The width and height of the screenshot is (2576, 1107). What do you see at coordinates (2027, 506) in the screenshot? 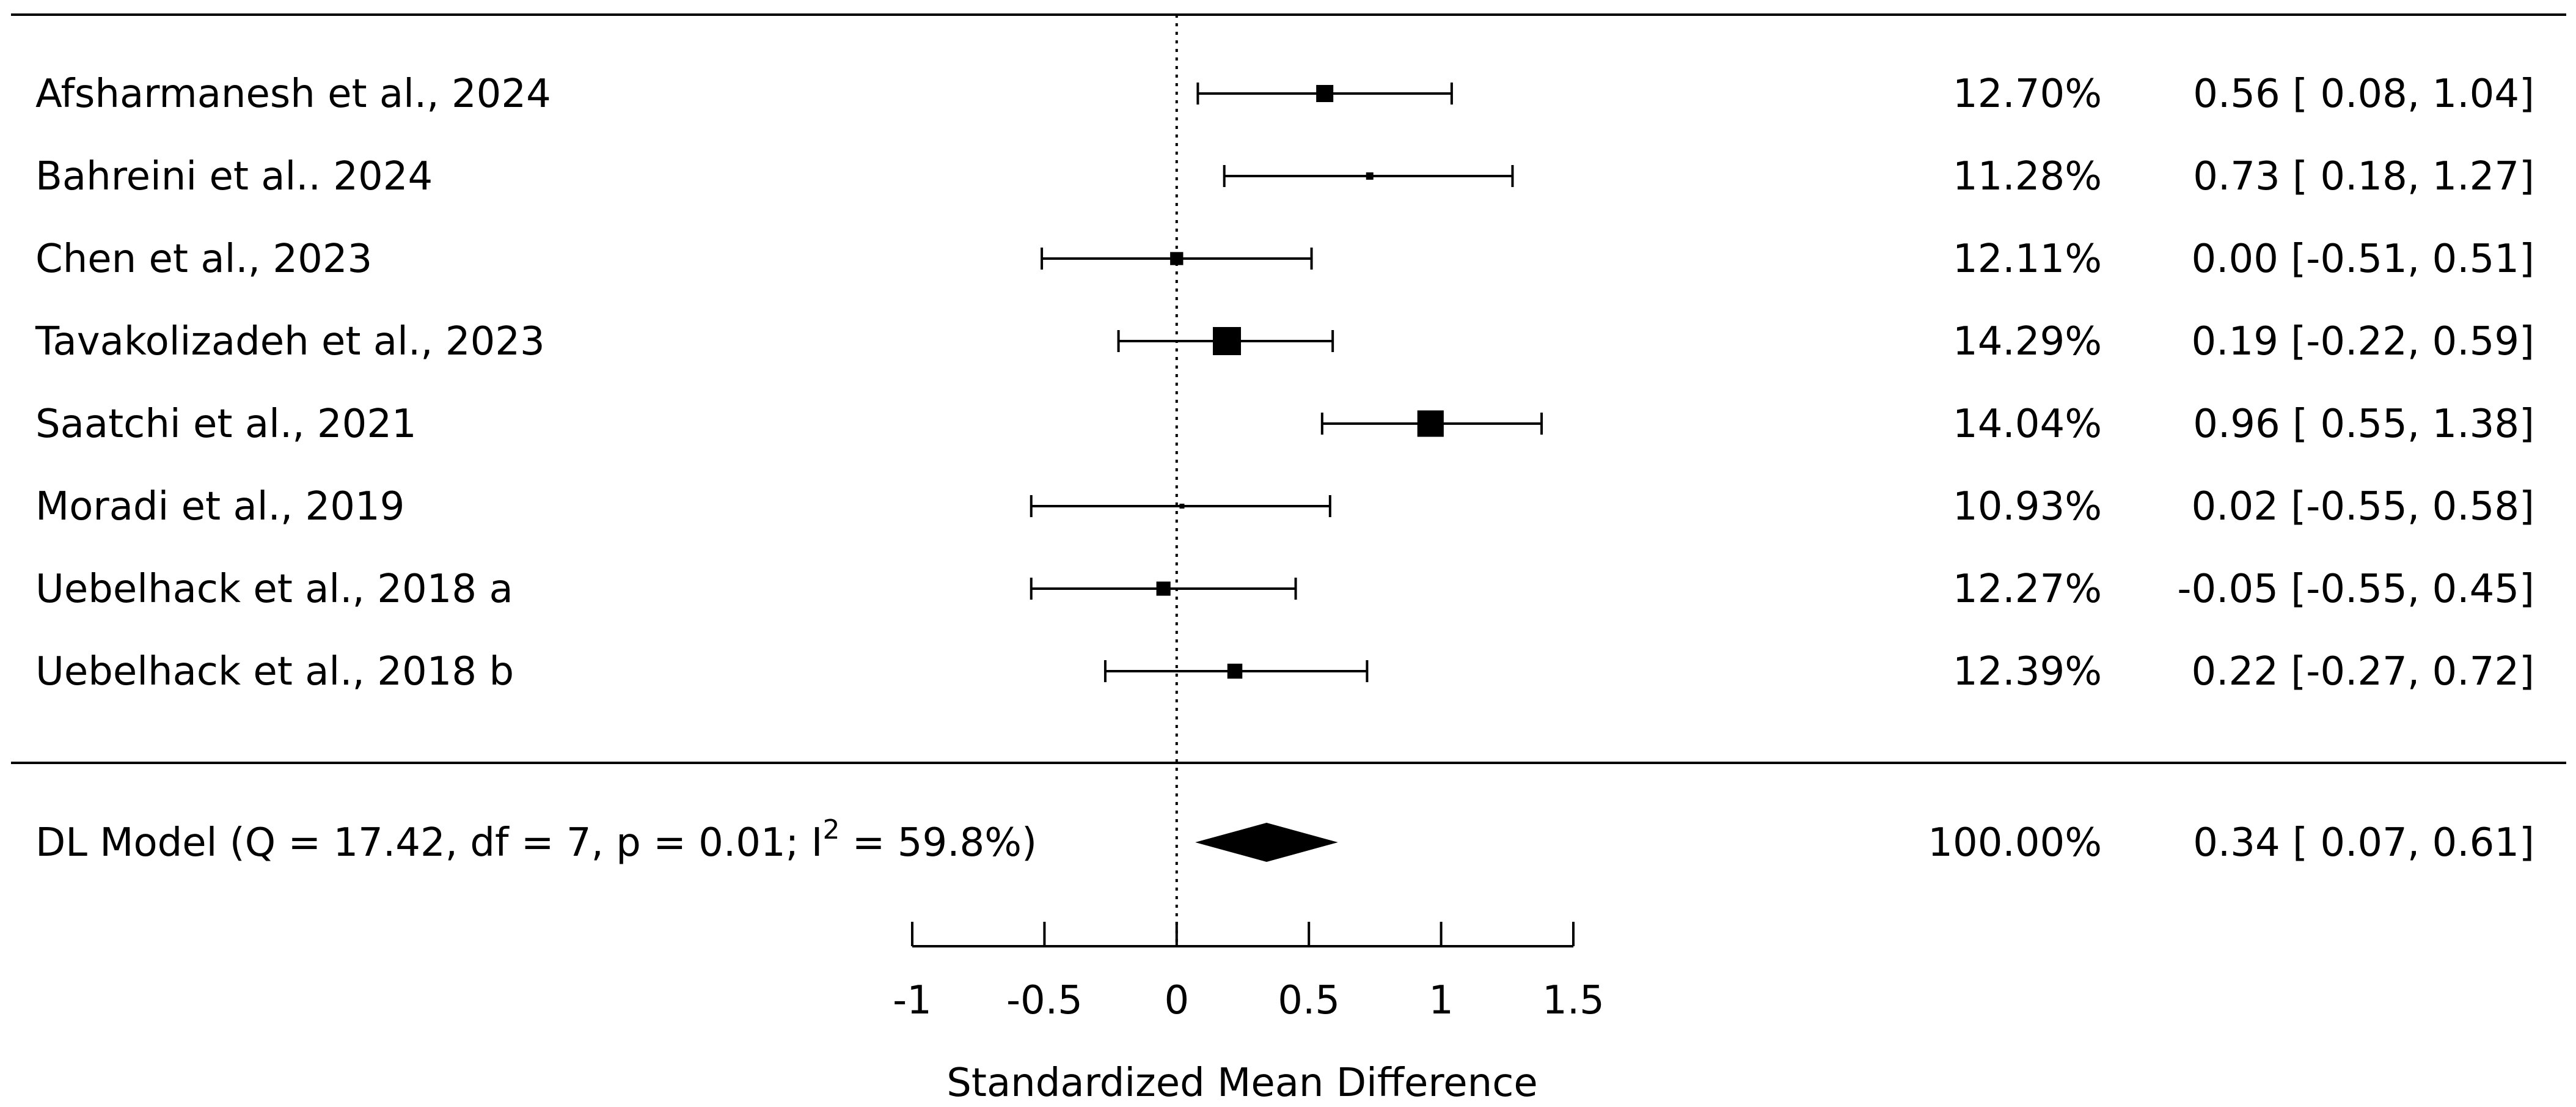
I see `study-weight: 10.93%` at bounding box center [2027, 506].